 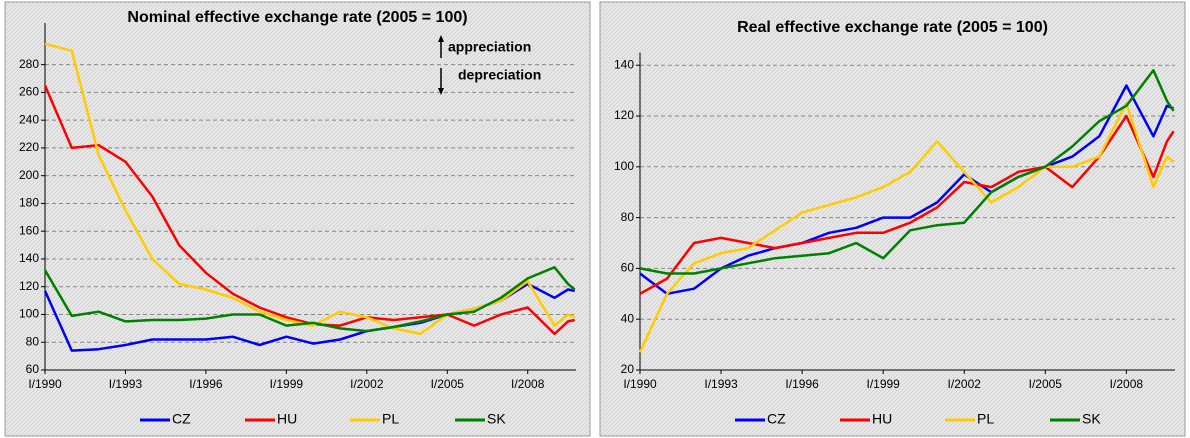 What do you see at coordinates (499, 75) in the screenshot?
I see `annotation: depreciation` at bounding box center [499, 75].